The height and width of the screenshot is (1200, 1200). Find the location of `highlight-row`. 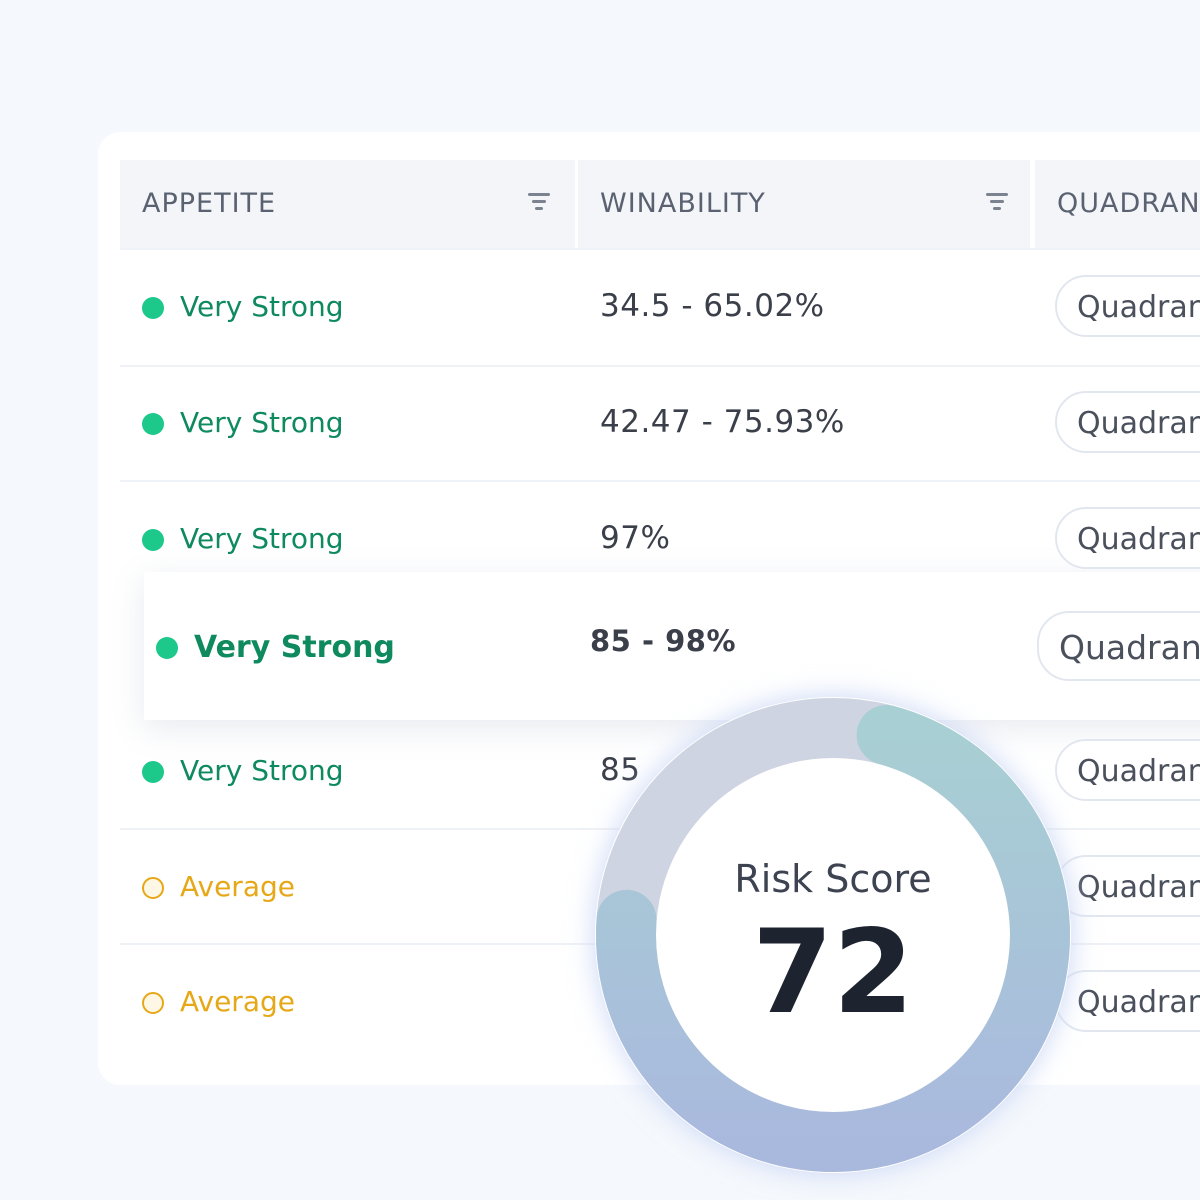

highlight-row is located at coordinates (672, 646).